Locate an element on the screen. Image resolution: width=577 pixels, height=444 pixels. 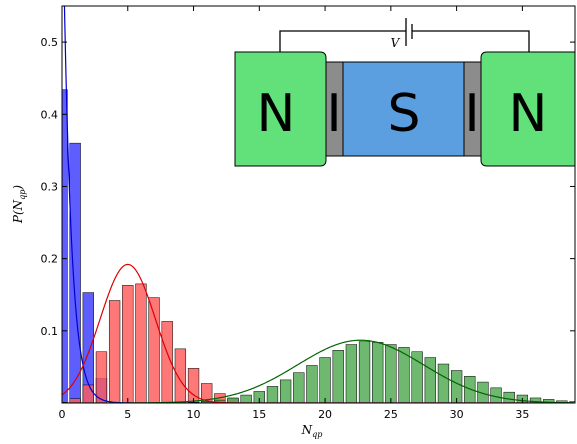
left-normal-electrode is located at coordinates (280, 109).